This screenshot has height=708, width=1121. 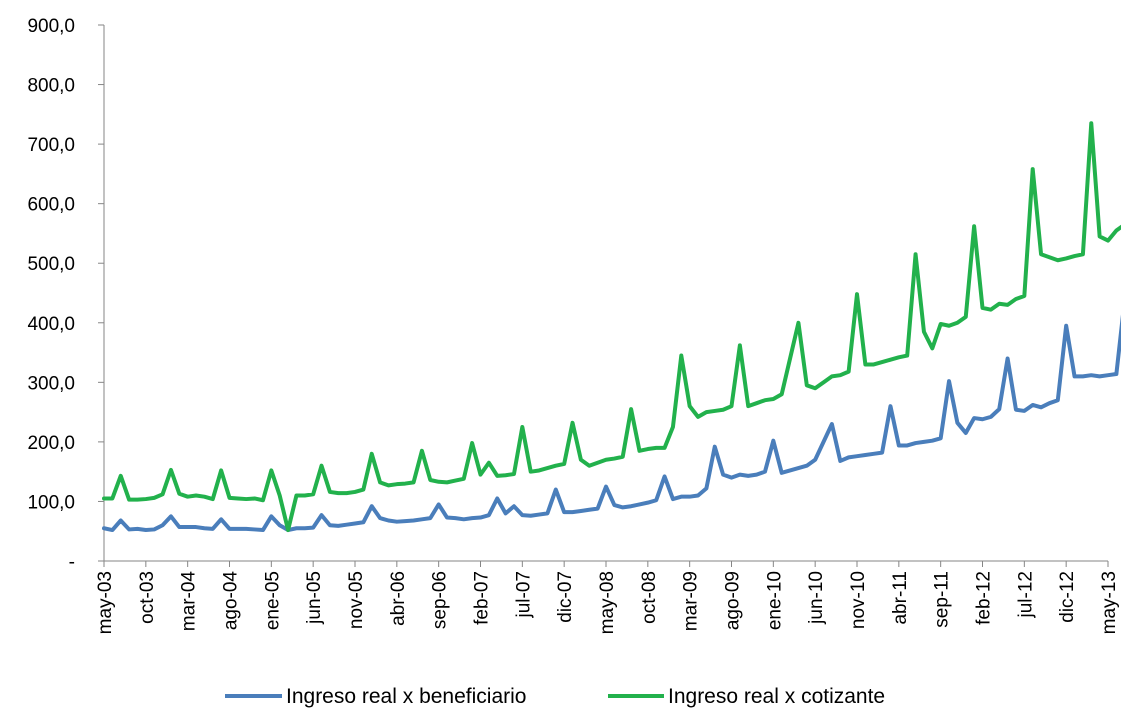 I want to click on x-tick-label: dic-12, so click(x=1067, y=597).